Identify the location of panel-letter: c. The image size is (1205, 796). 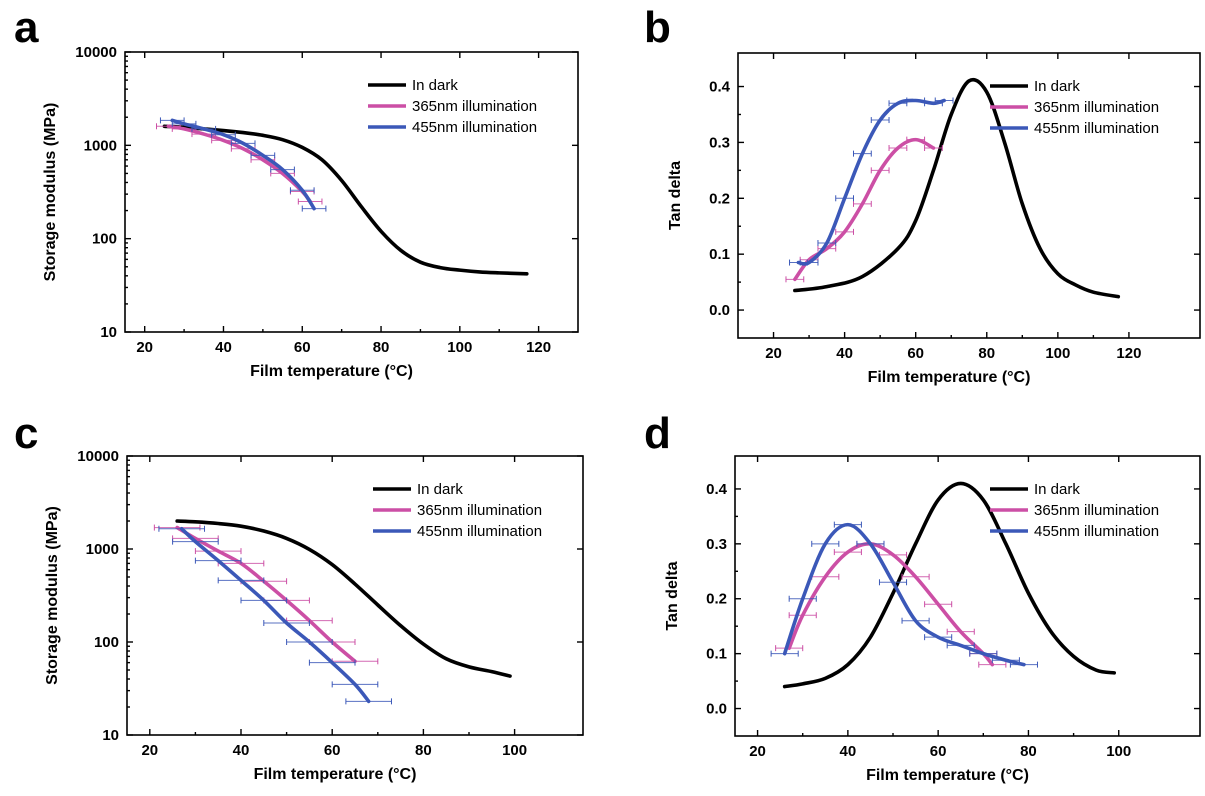
(26, 433).